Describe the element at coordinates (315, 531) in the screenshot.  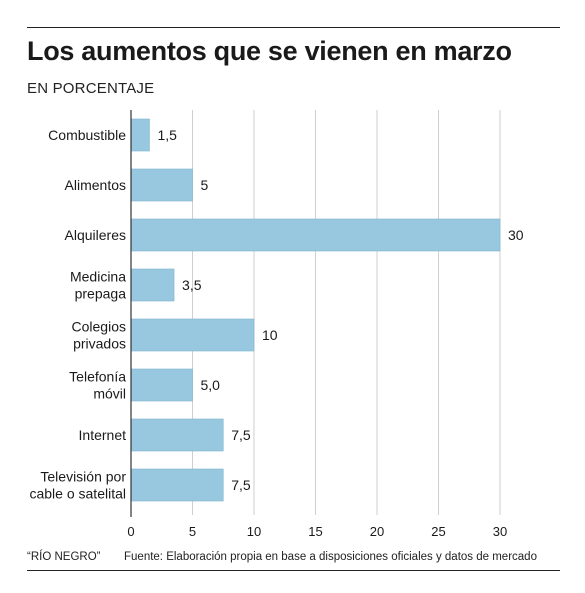
I see `x-tick-label-15: 15` at that location.